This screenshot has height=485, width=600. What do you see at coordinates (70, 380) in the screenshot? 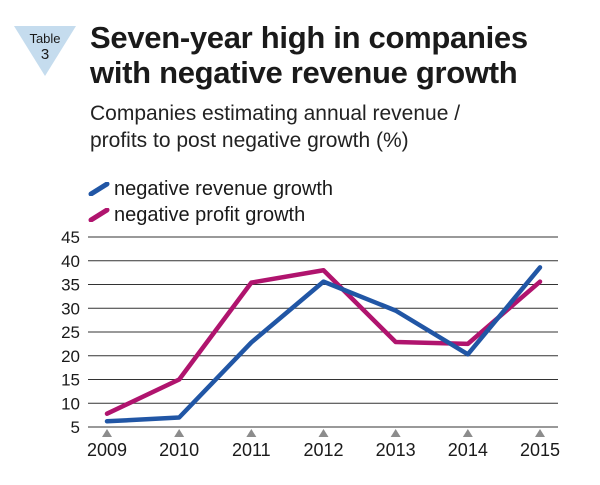
I see `y-tick-label-15: 15` at bounding box center [70, 380].